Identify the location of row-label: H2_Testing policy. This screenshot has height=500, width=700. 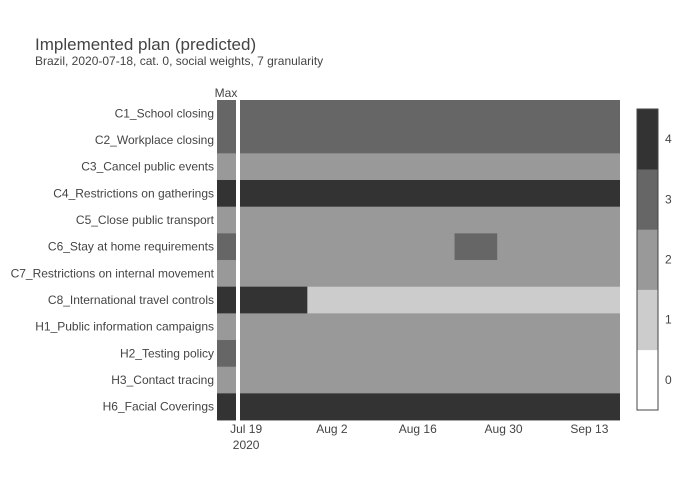
(167, 353).